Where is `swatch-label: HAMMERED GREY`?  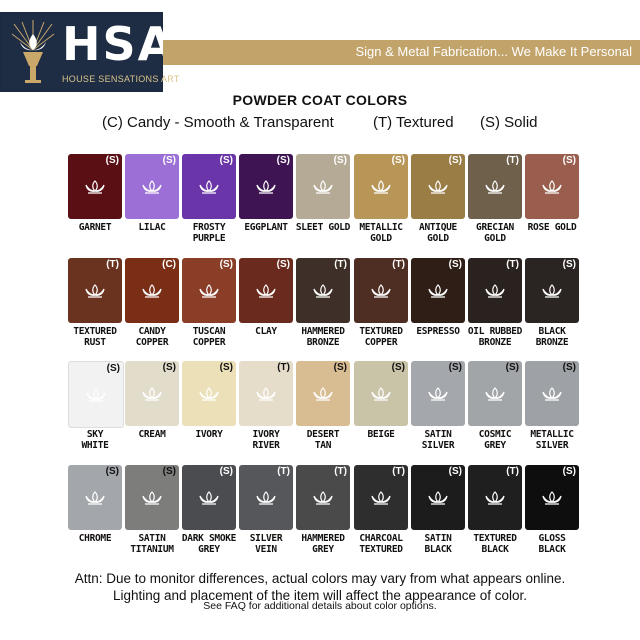 swatch-label: HAMMERED GREY is located at coordinates (323, 544).